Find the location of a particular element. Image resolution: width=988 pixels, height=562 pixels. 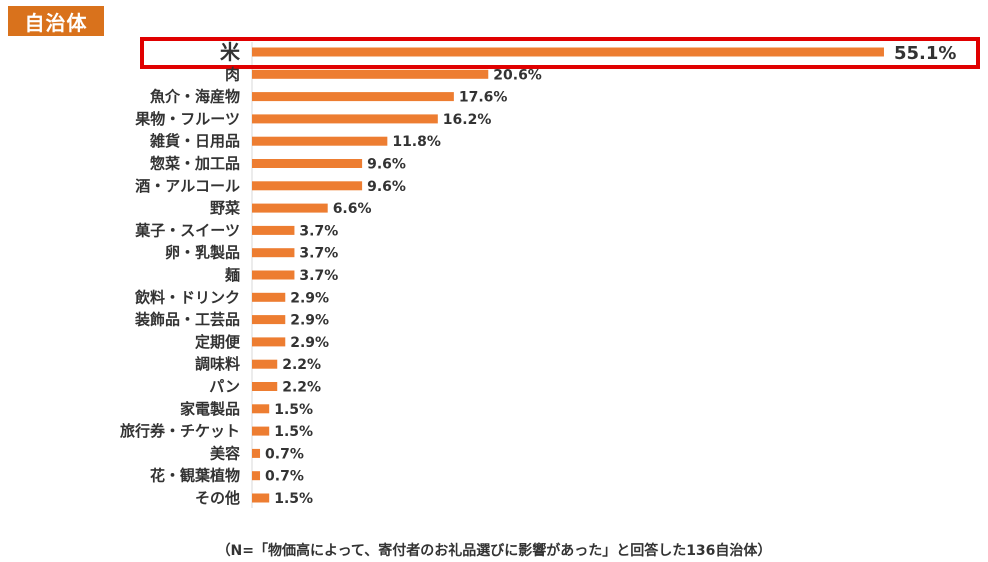

category-label: 菓子・スイーツ is located at coordinates (187, 230).